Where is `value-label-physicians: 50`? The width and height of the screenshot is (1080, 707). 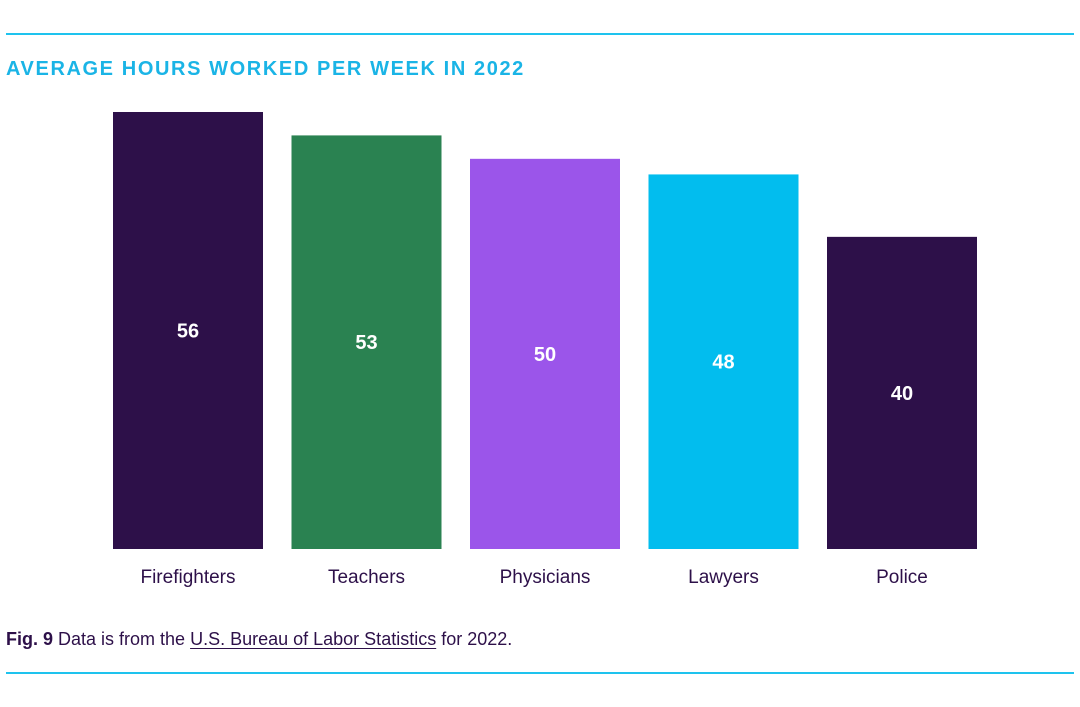 value-label-physicians: 50 is located at coordinates (545, 355).